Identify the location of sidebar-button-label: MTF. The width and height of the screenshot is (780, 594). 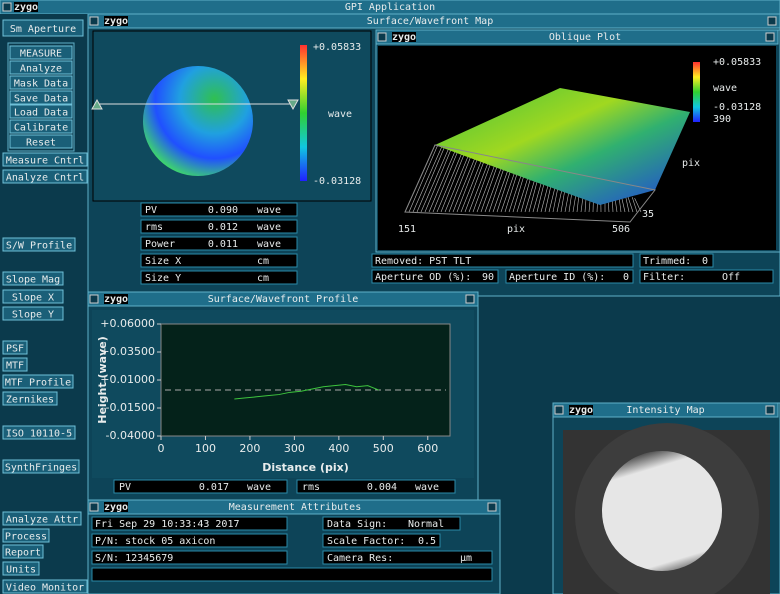
(15, 366).